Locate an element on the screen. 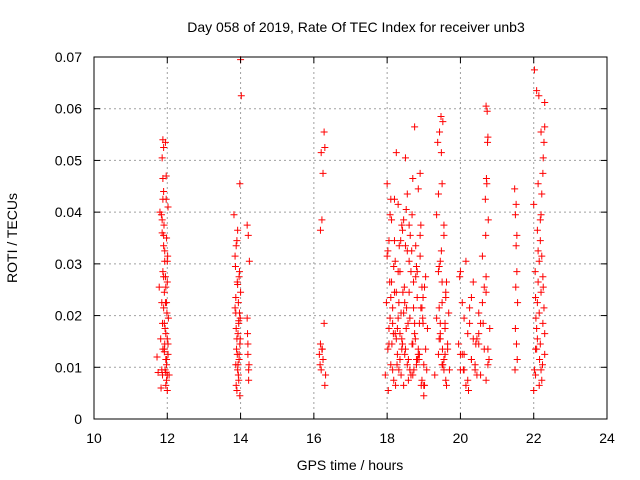 Image resolution: width=640 pixels, height=480 pixels. y-axis-title: ROTI / TECUs is located at coordinates (12, 238).